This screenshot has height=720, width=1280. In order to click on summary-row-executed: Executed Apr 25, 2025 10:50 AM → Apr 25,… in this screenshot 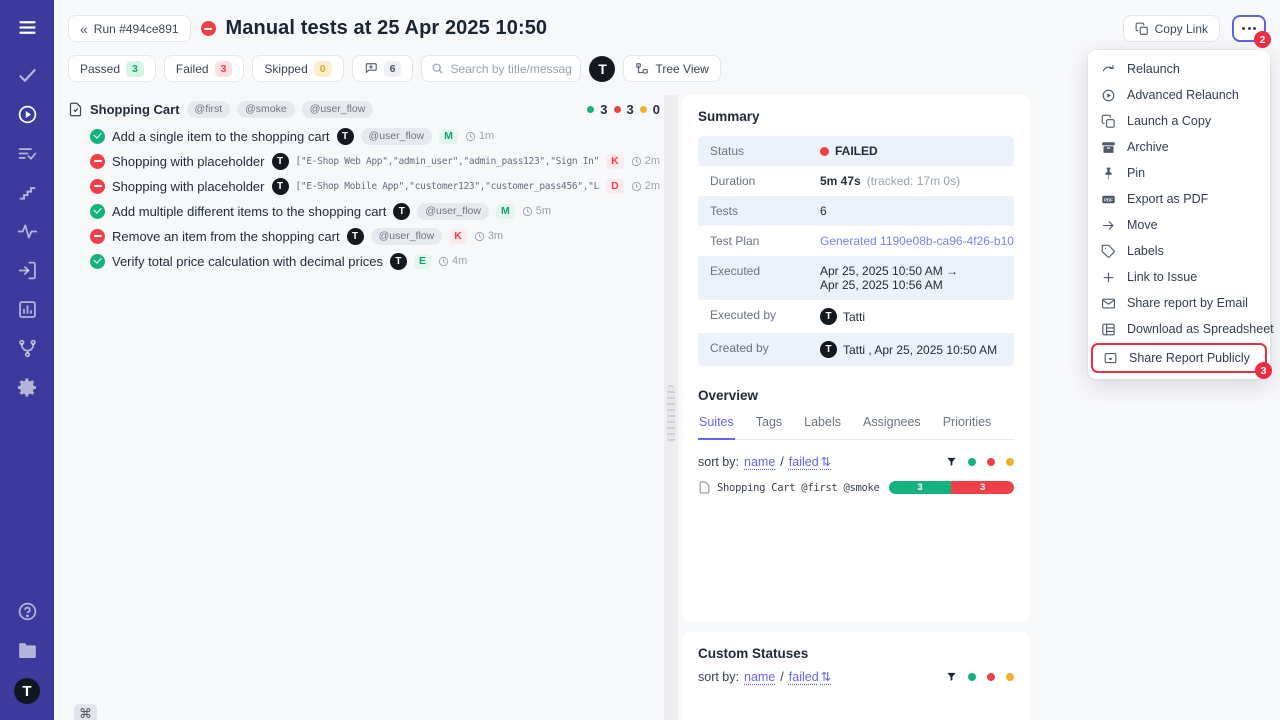, I will do `click(856, 278)`.